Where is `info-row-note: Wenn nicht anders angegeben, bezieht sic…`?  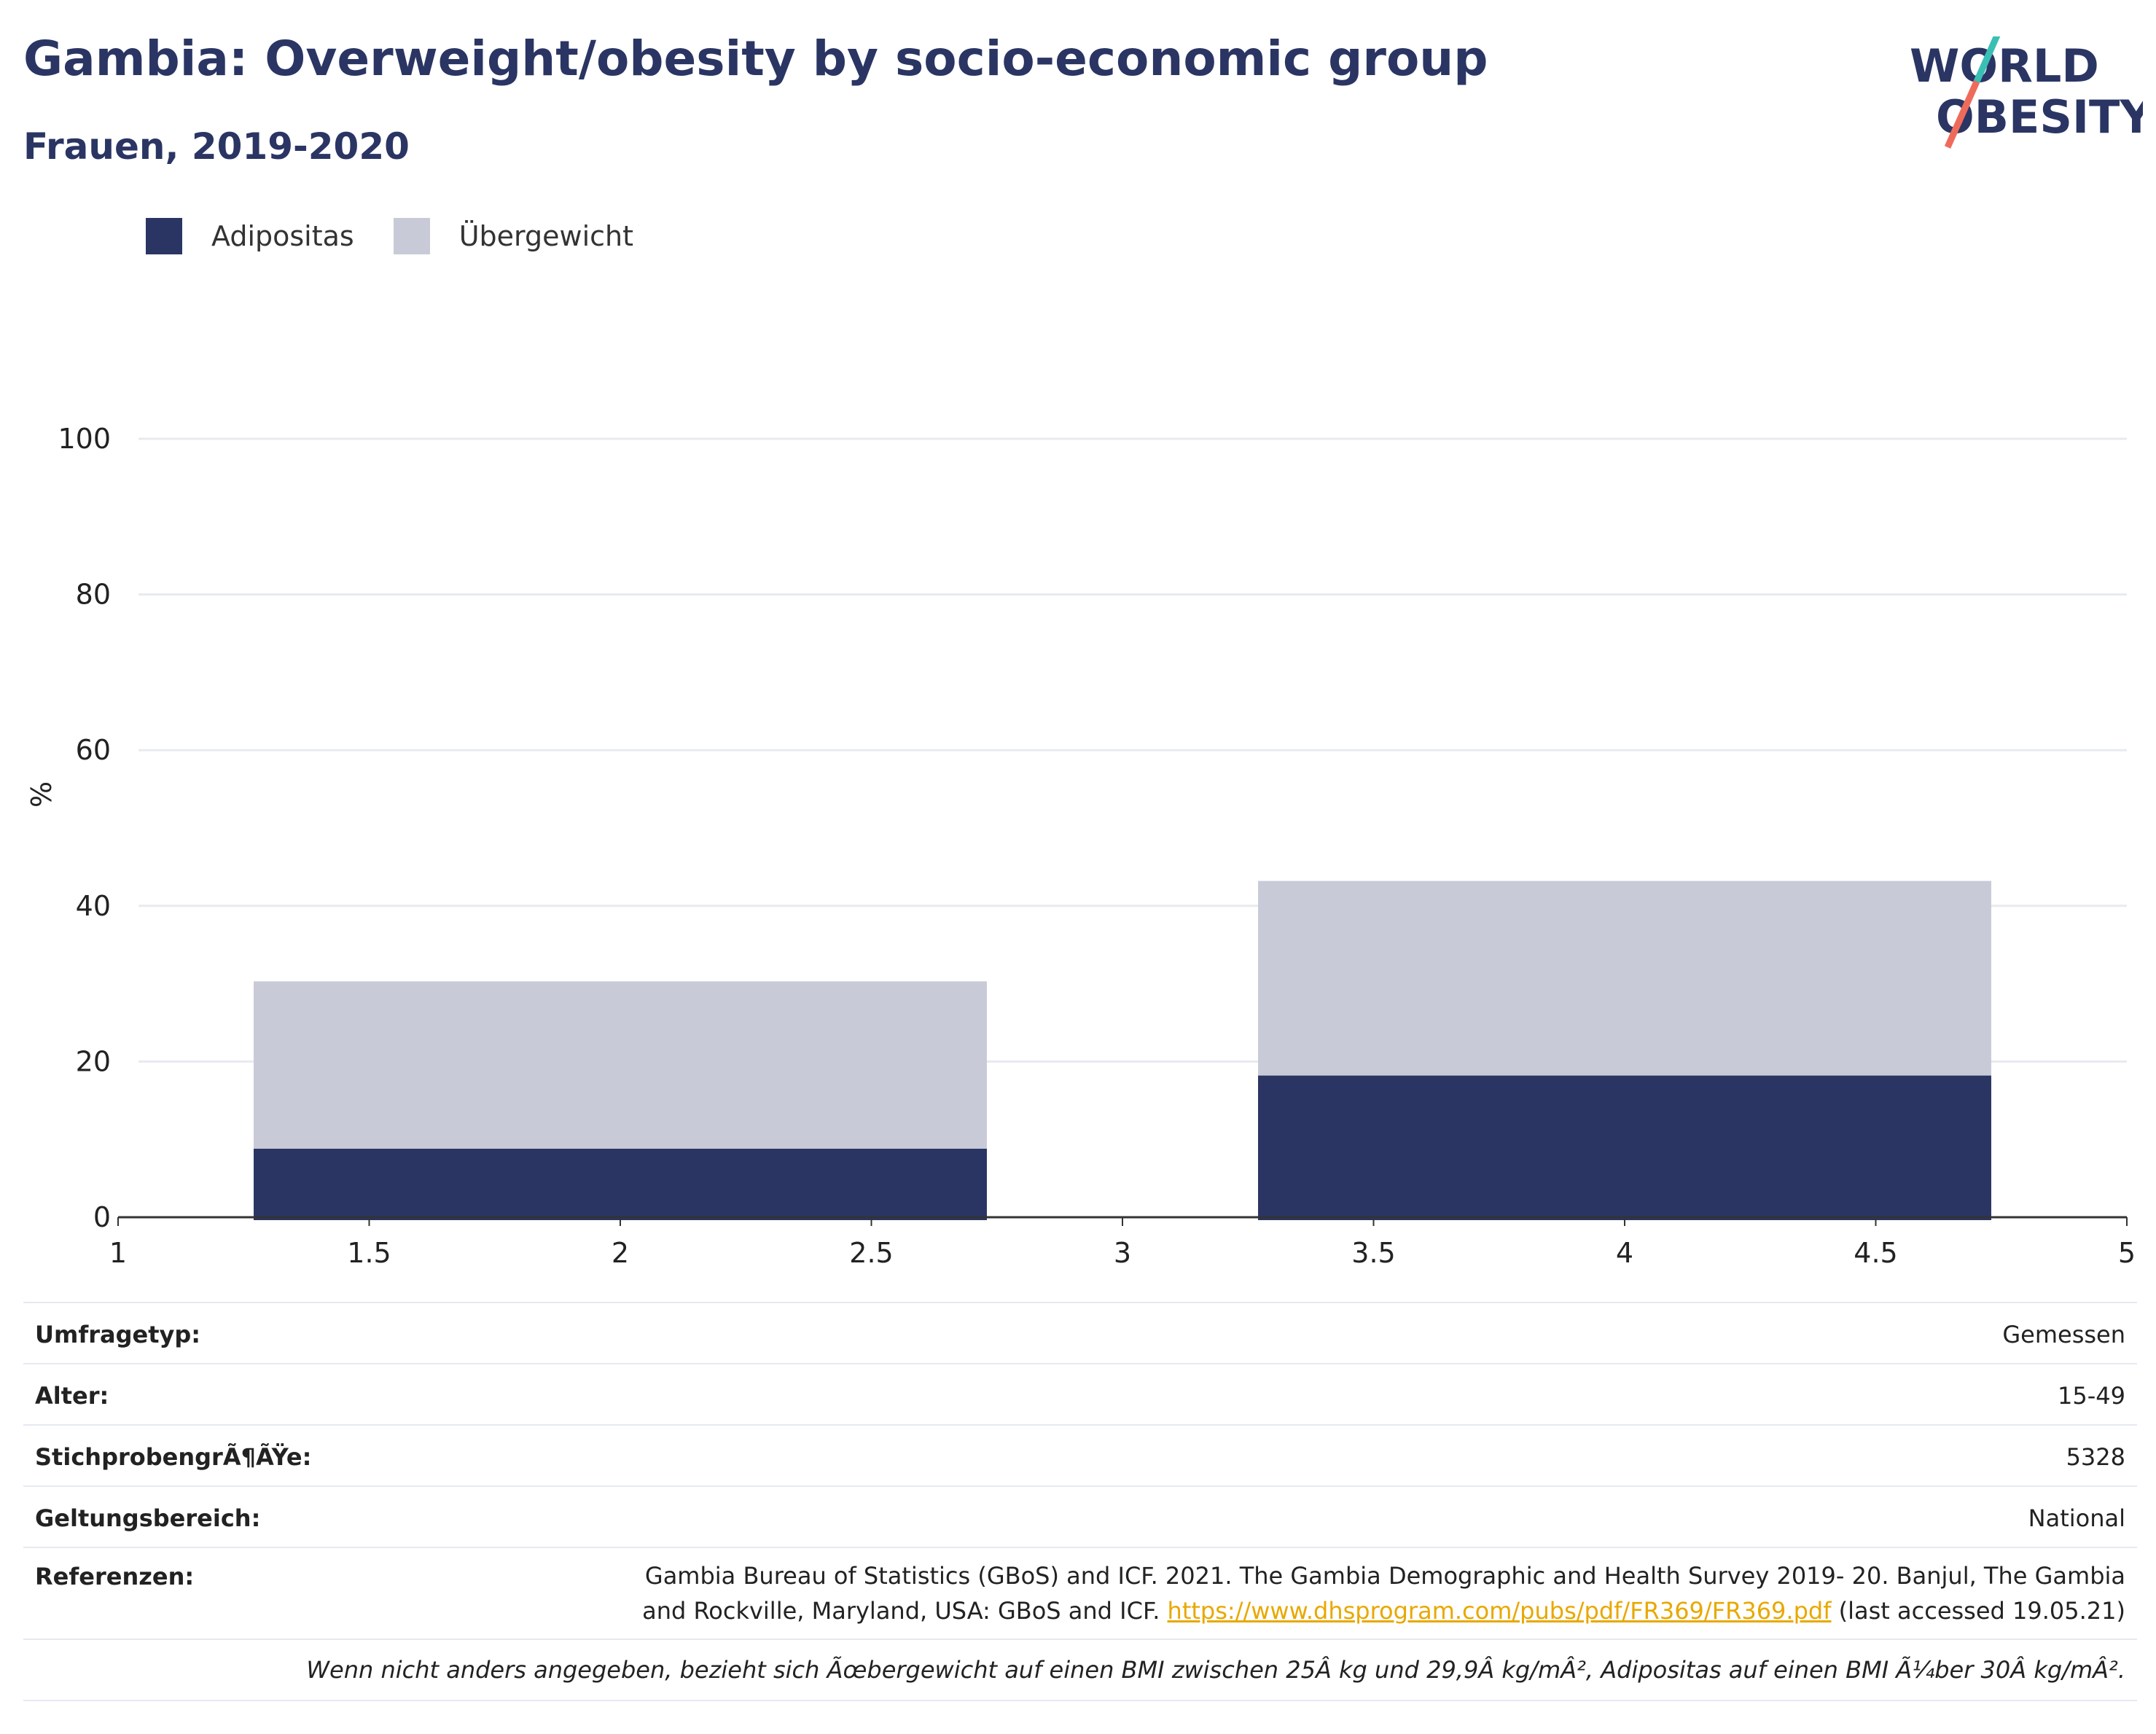
info-row-note: Wenn nicht anders angegeben, bezieht sic… is located at coordinates (1080, 1670).